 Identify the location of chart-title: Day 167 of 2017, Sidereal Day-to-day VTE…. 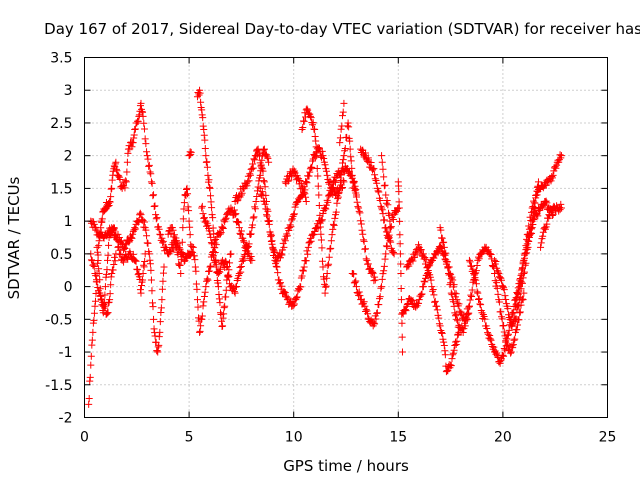
(342, 29).